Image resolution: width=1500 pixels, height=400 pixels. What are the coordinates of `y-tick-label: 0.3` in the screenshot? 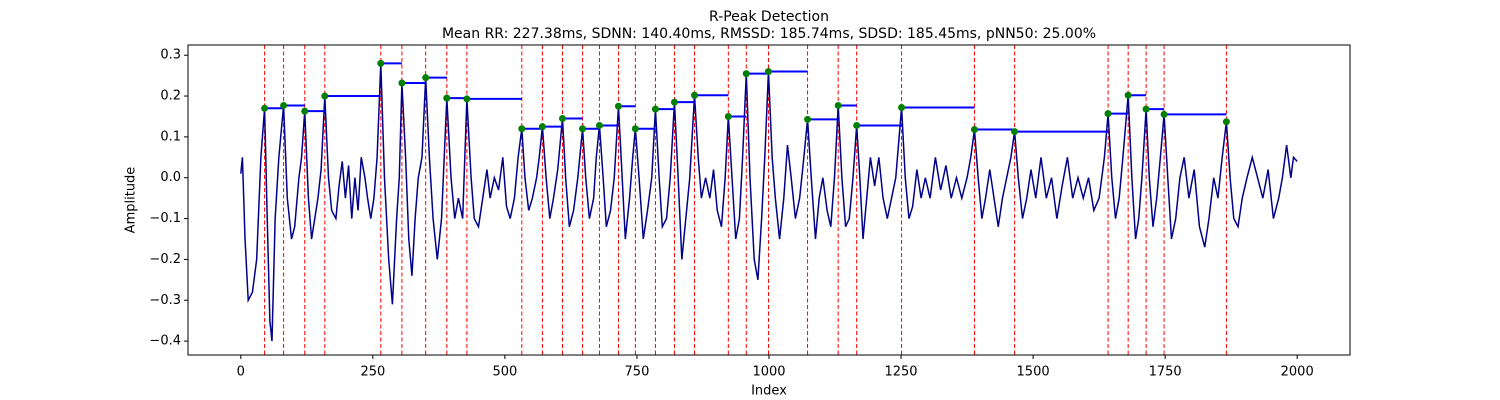 It's located at (170, 55).